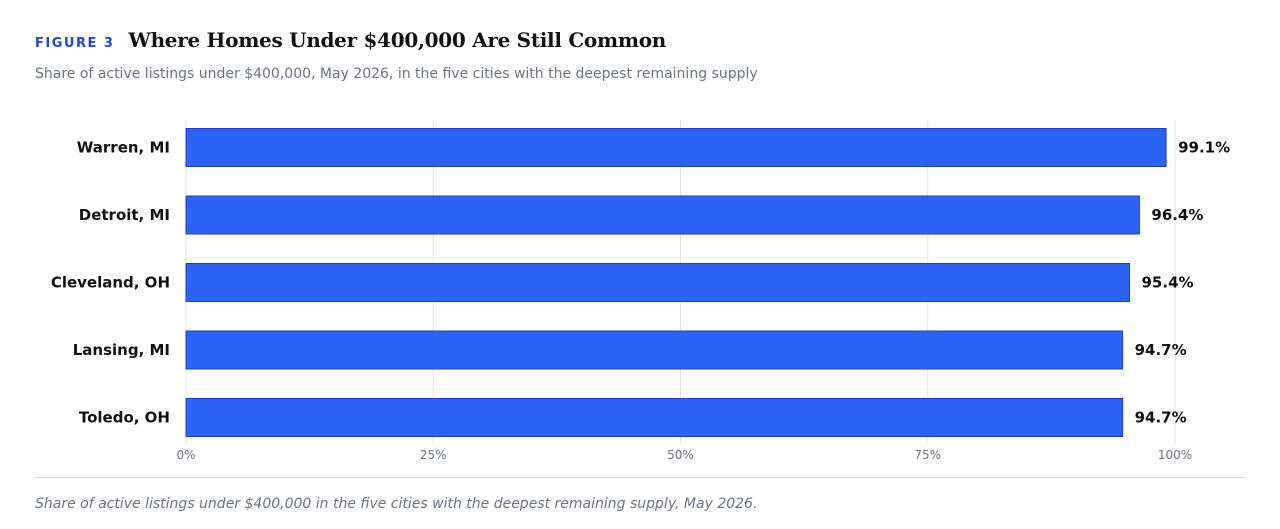  Describe the element at coordinates (1175, 455) in the screenshot. I see `x-tick-label-4: 100%` at that location.